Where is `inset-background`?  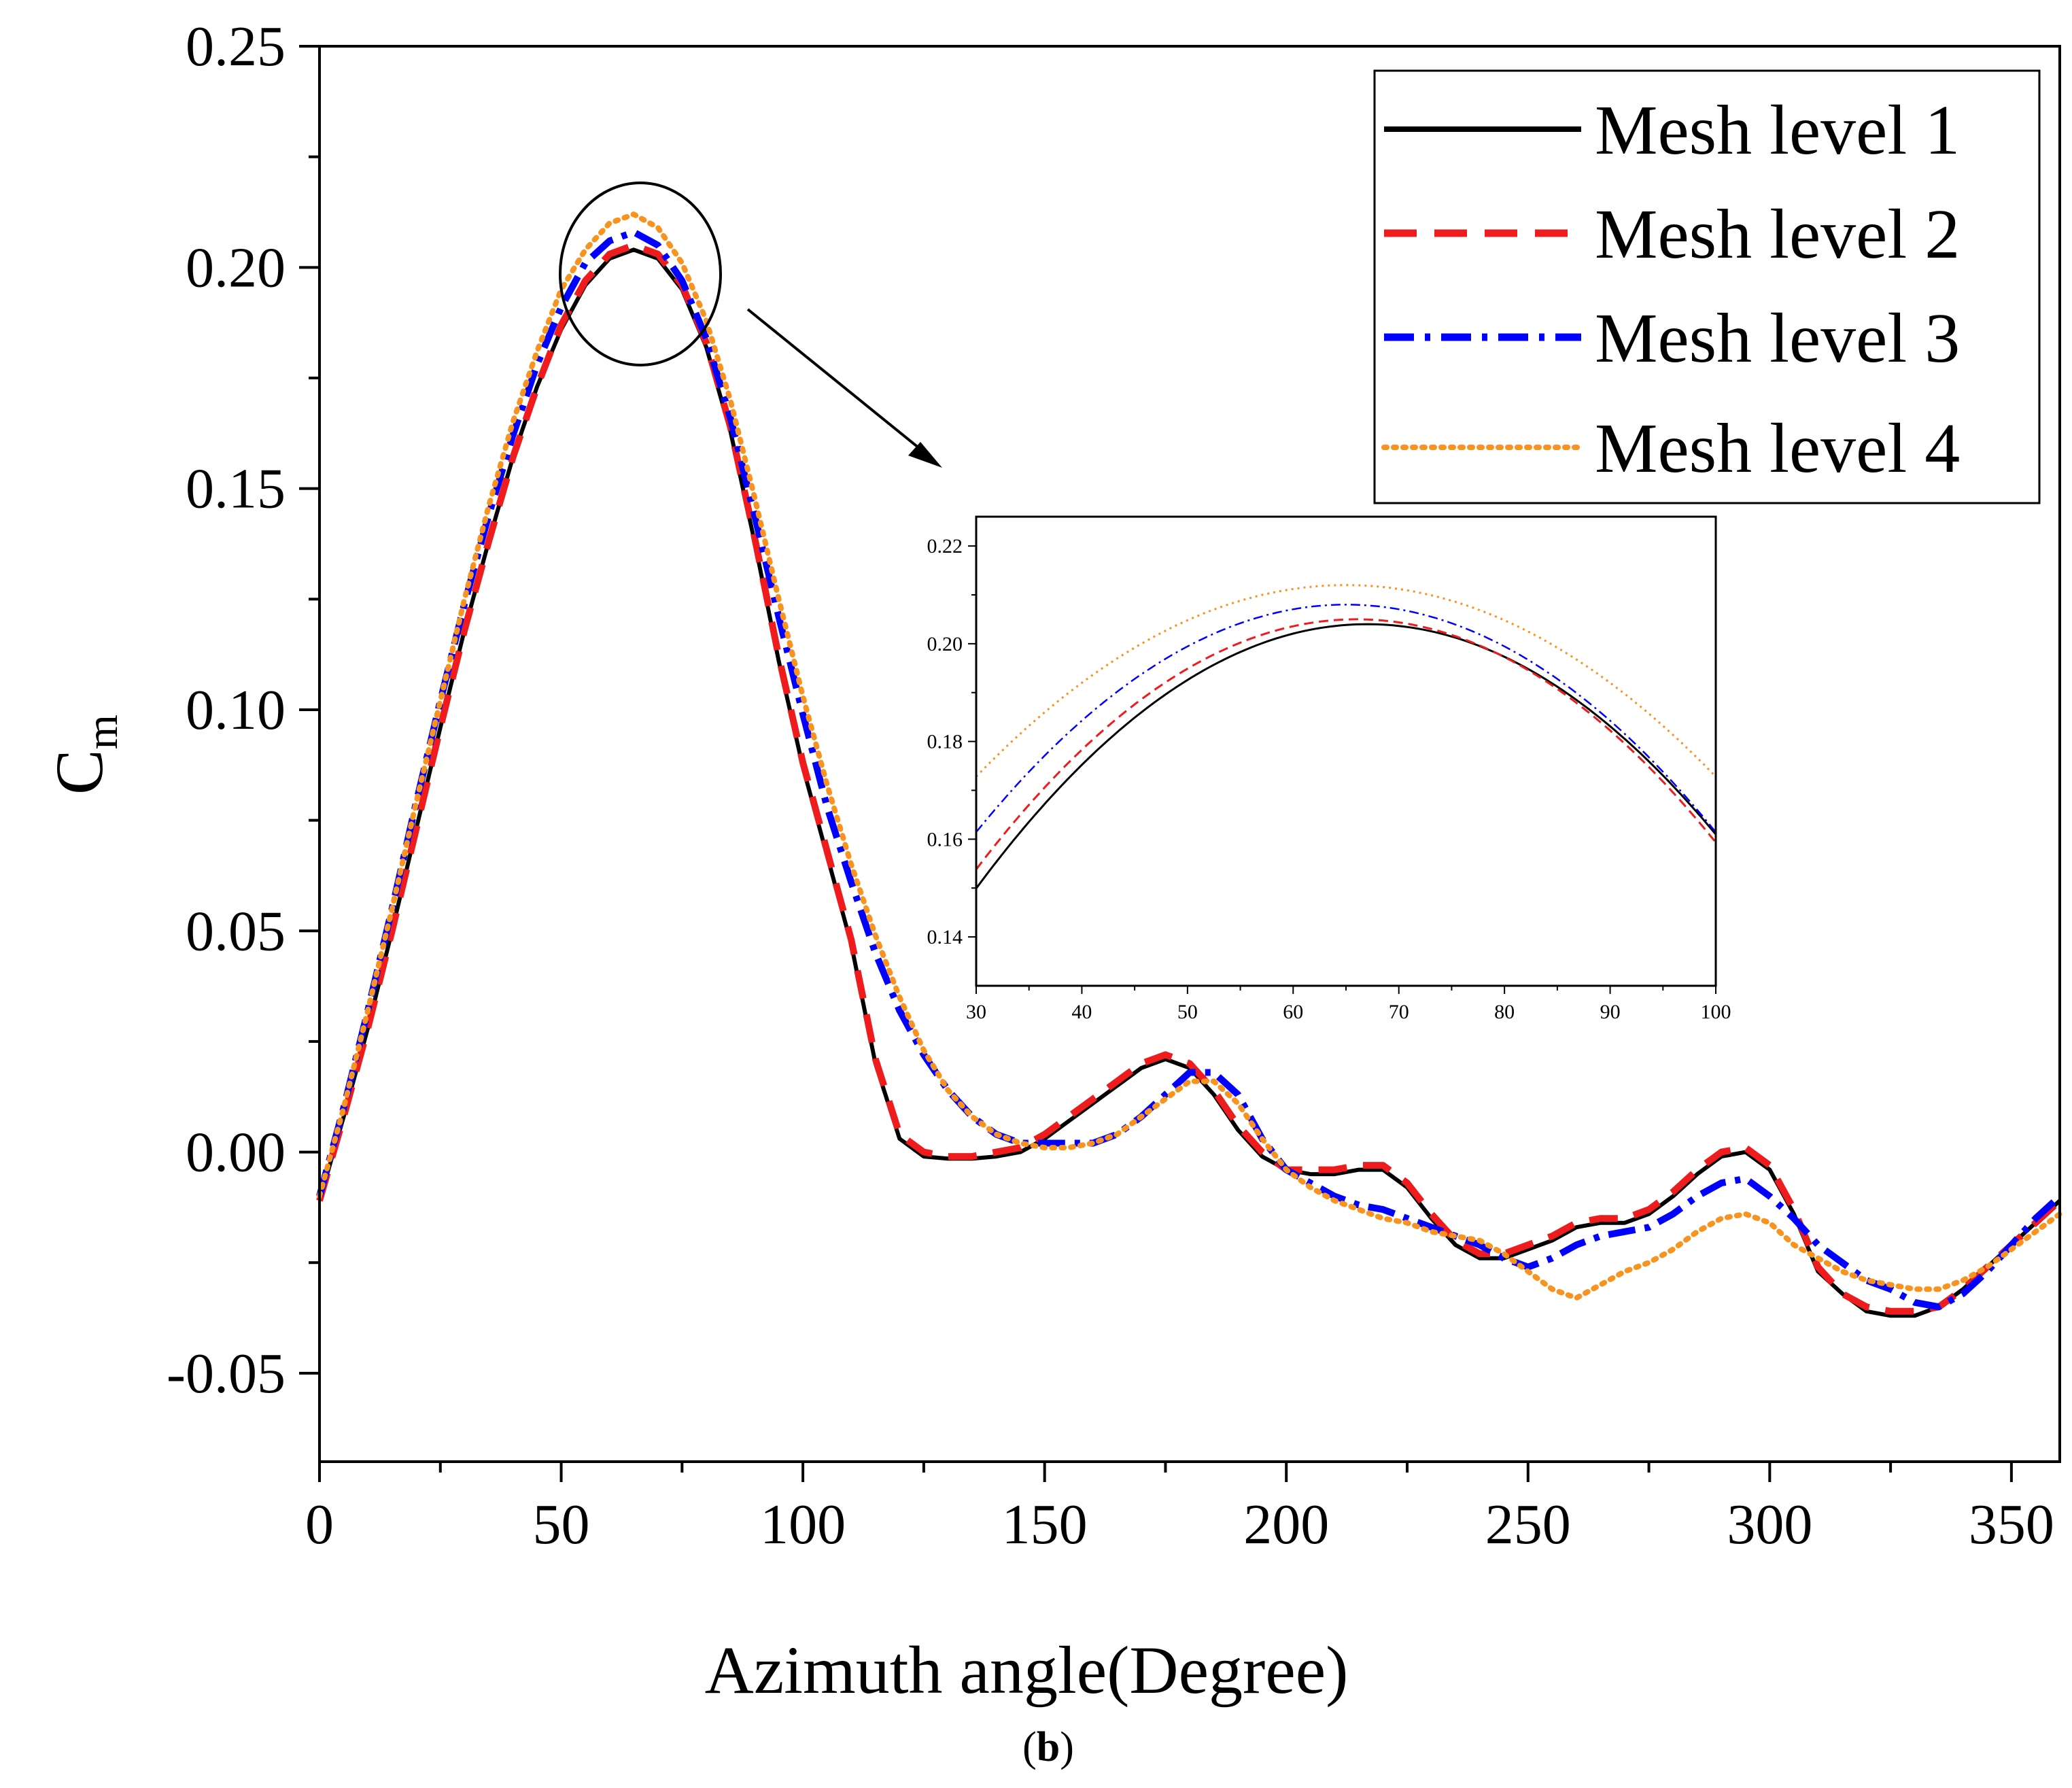
inset-background is located at coordinates (1346, 751).